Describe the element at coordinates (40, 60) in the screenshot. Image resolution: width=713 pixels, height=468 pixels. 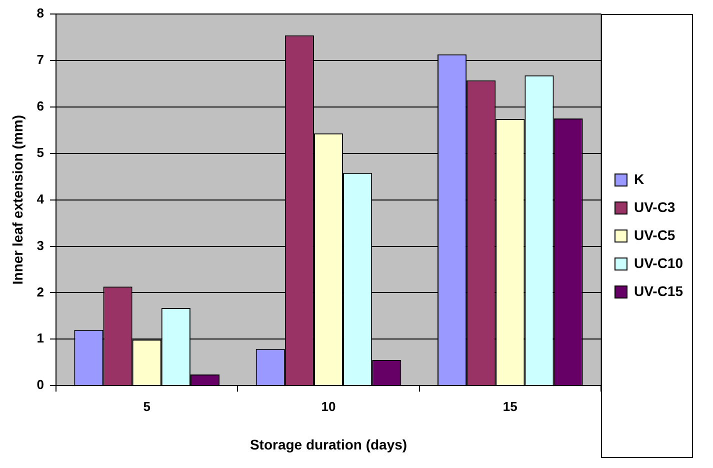
I see `y-tick-label: 7` at that location.